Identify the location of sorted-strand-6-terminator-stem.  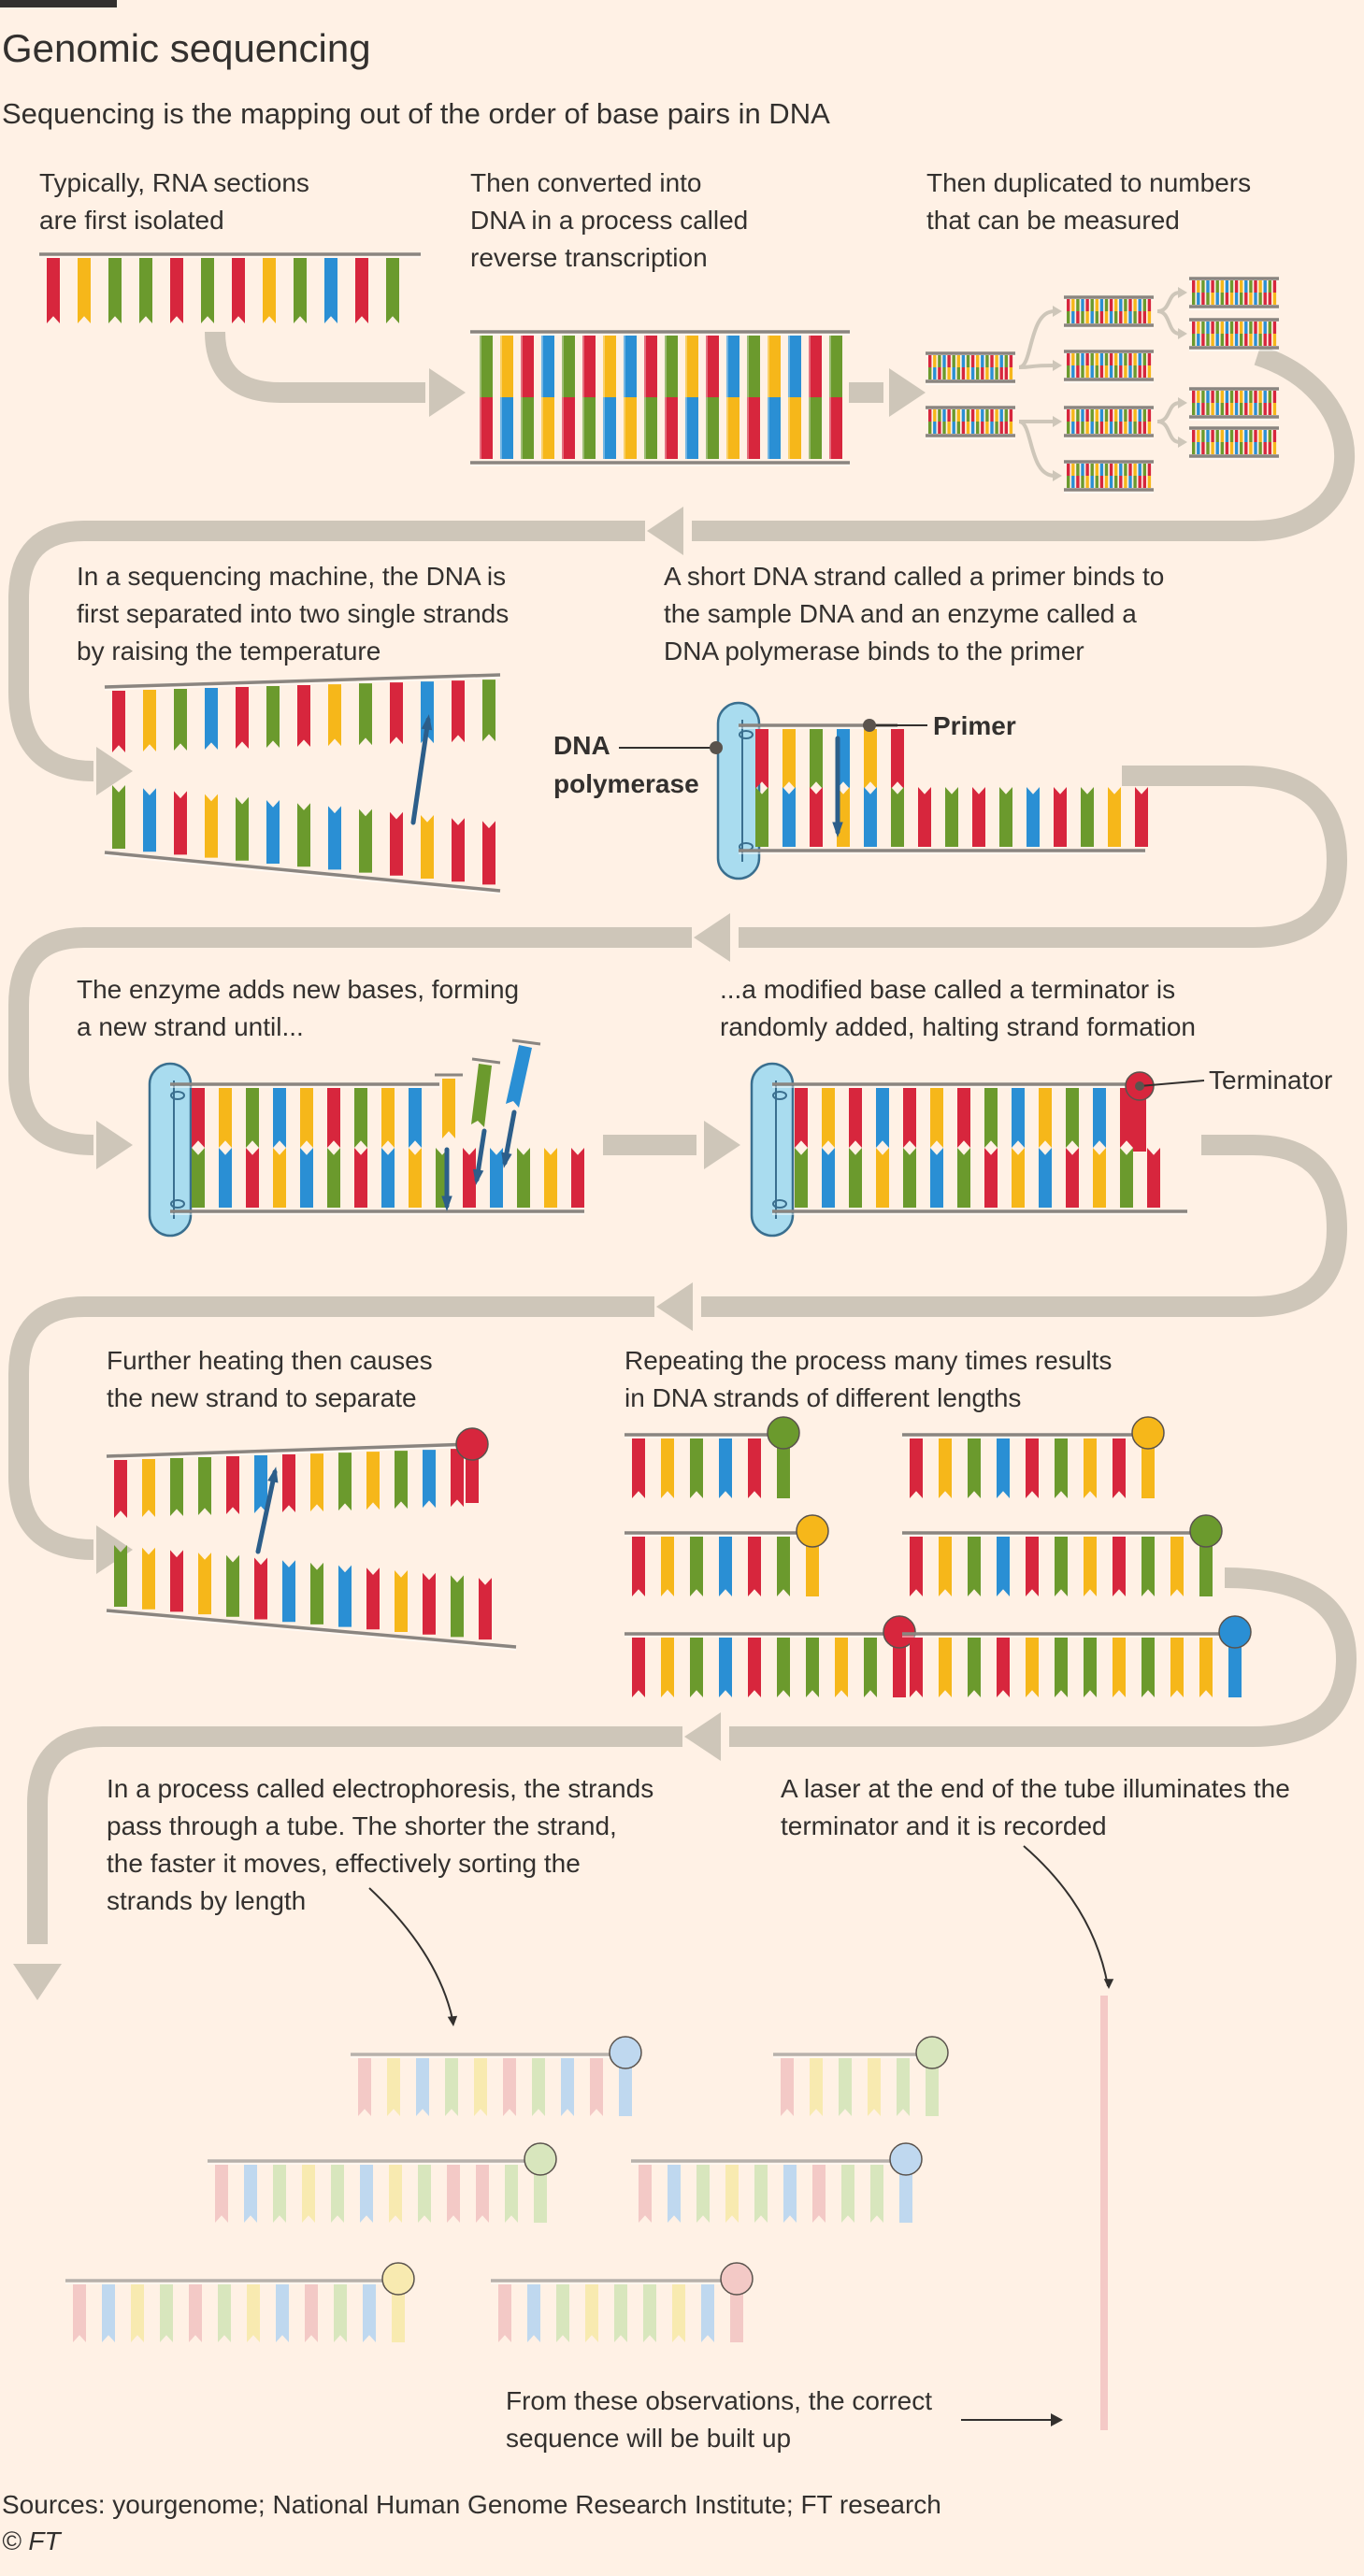
(736, 2313).